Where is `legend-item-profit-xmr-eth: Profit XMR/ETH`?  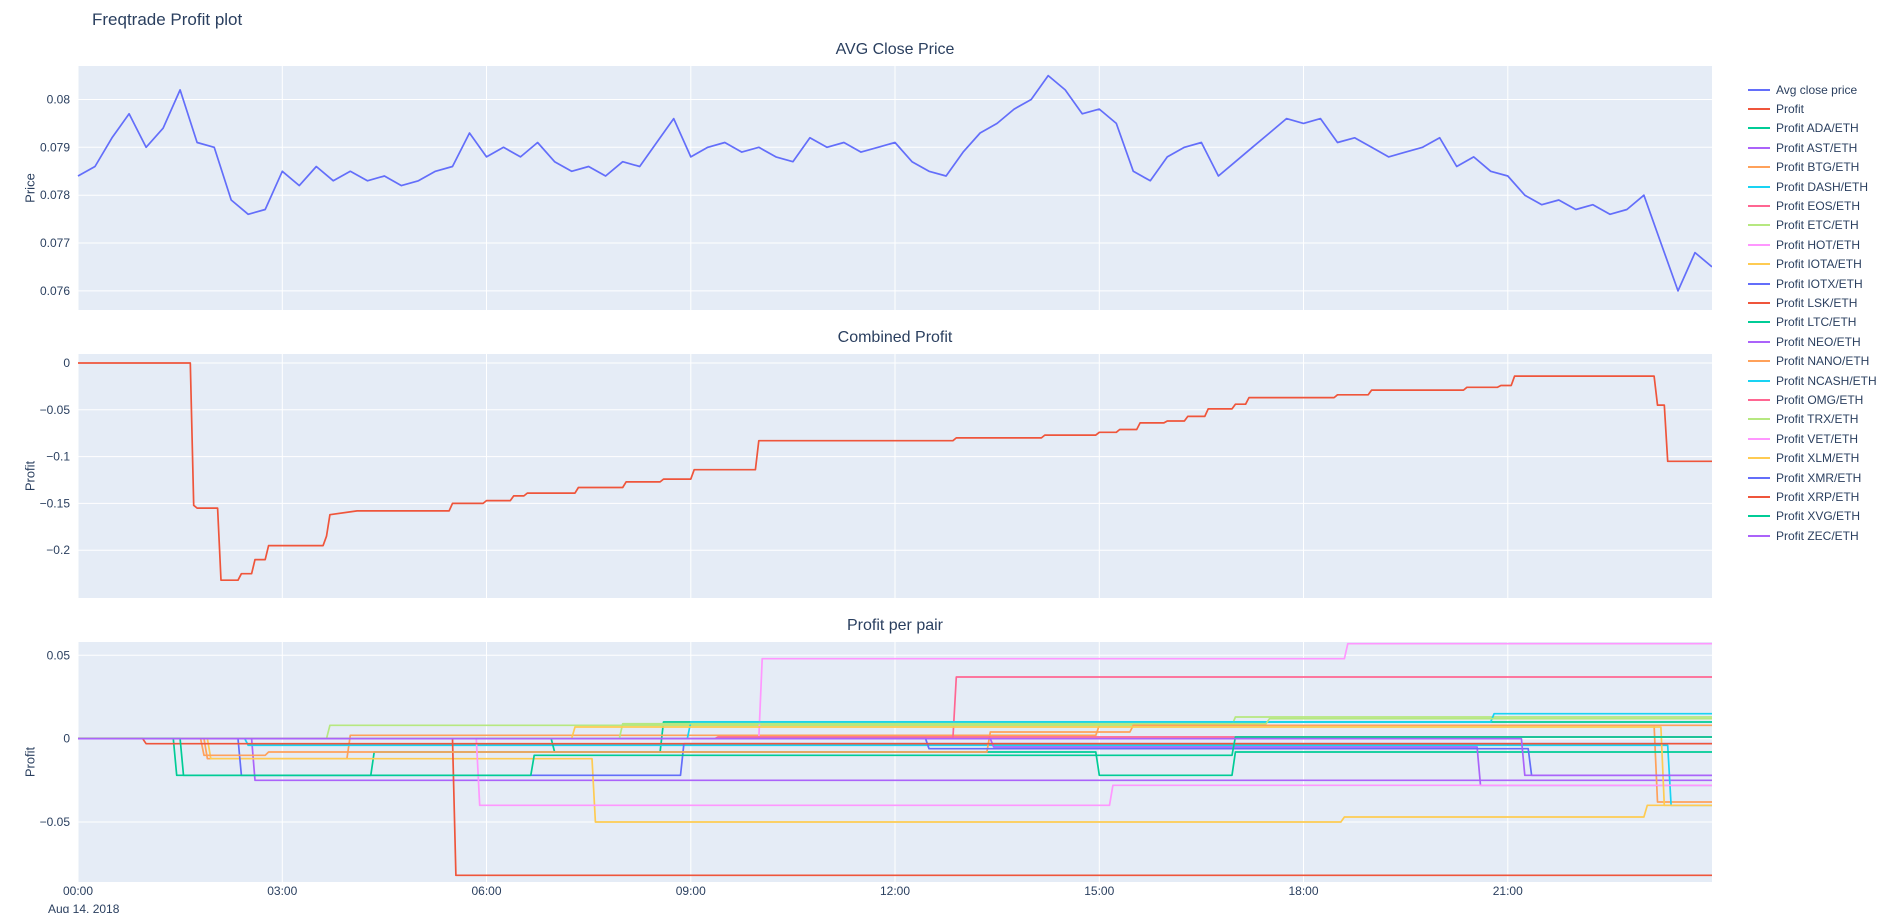 legend-item-profit-xmr-eth: Profit XMR/ETH is located at coordinates (1822, 477).